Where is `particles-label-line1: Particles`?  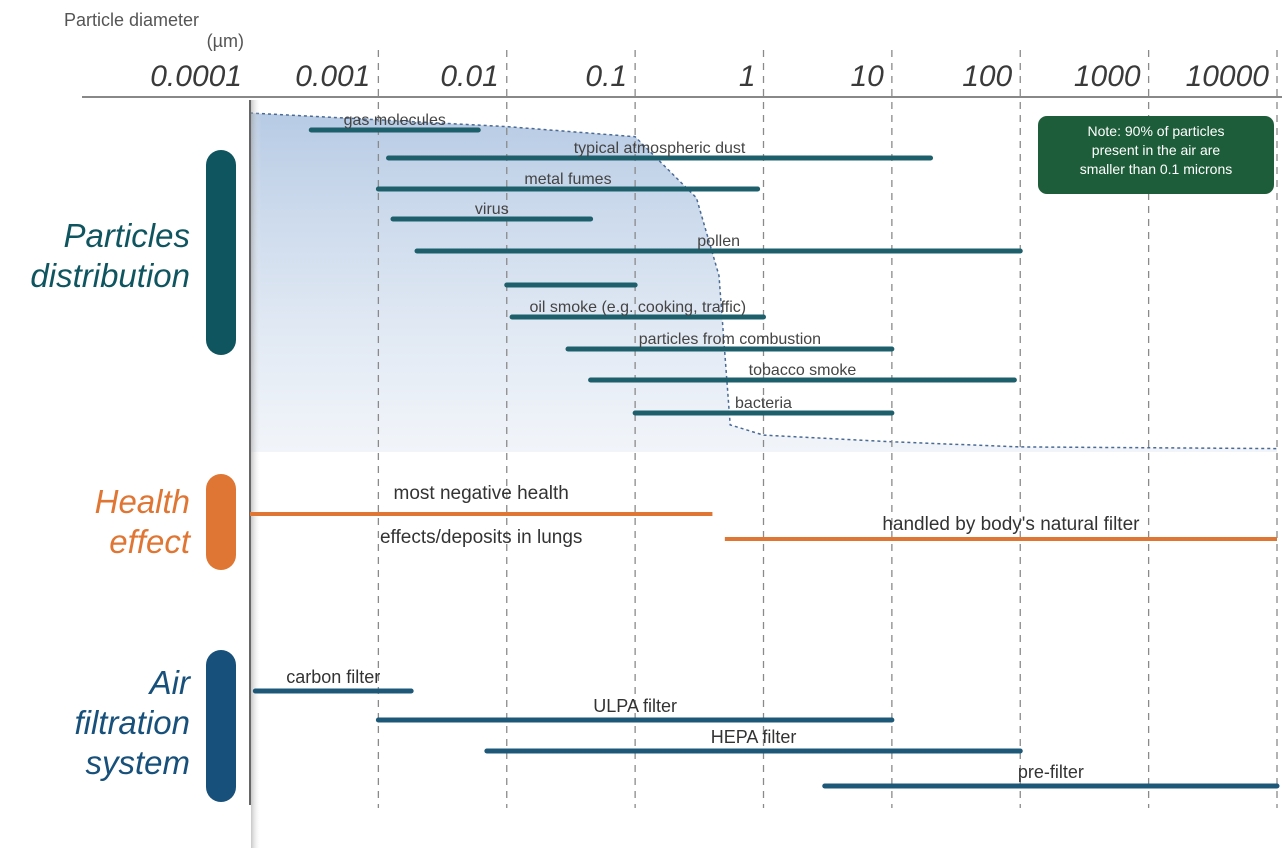 particles-label-line1: Particles is located at coordinates (126, 235).